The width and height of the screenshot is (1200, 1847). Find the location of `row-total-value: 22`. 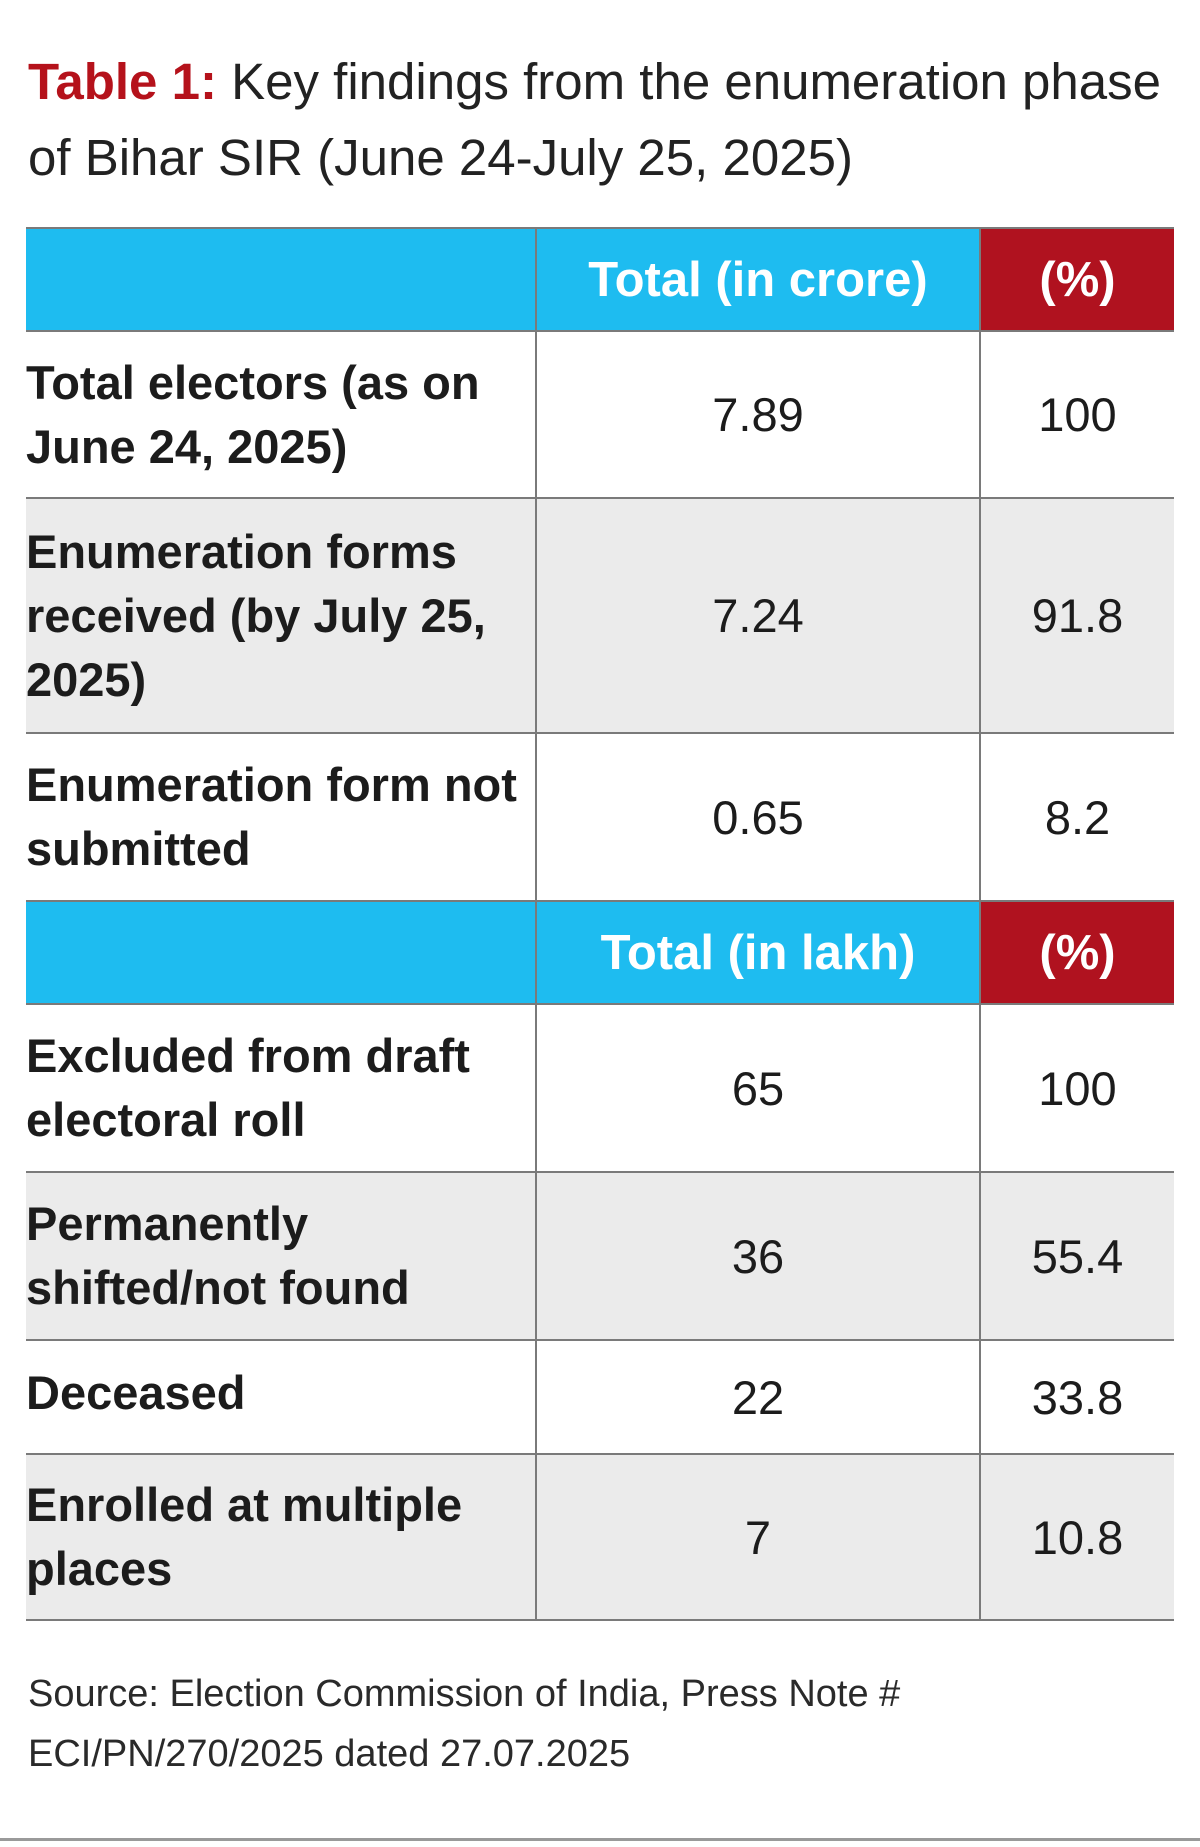

row-total-value: 22 is located at coordinates (758, 1397).